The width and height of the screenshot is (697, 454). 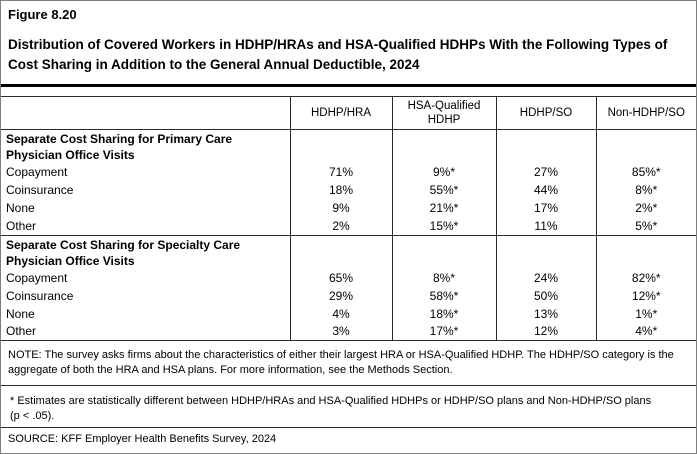 I want to click on source-divider, so click(x=348, y=427).